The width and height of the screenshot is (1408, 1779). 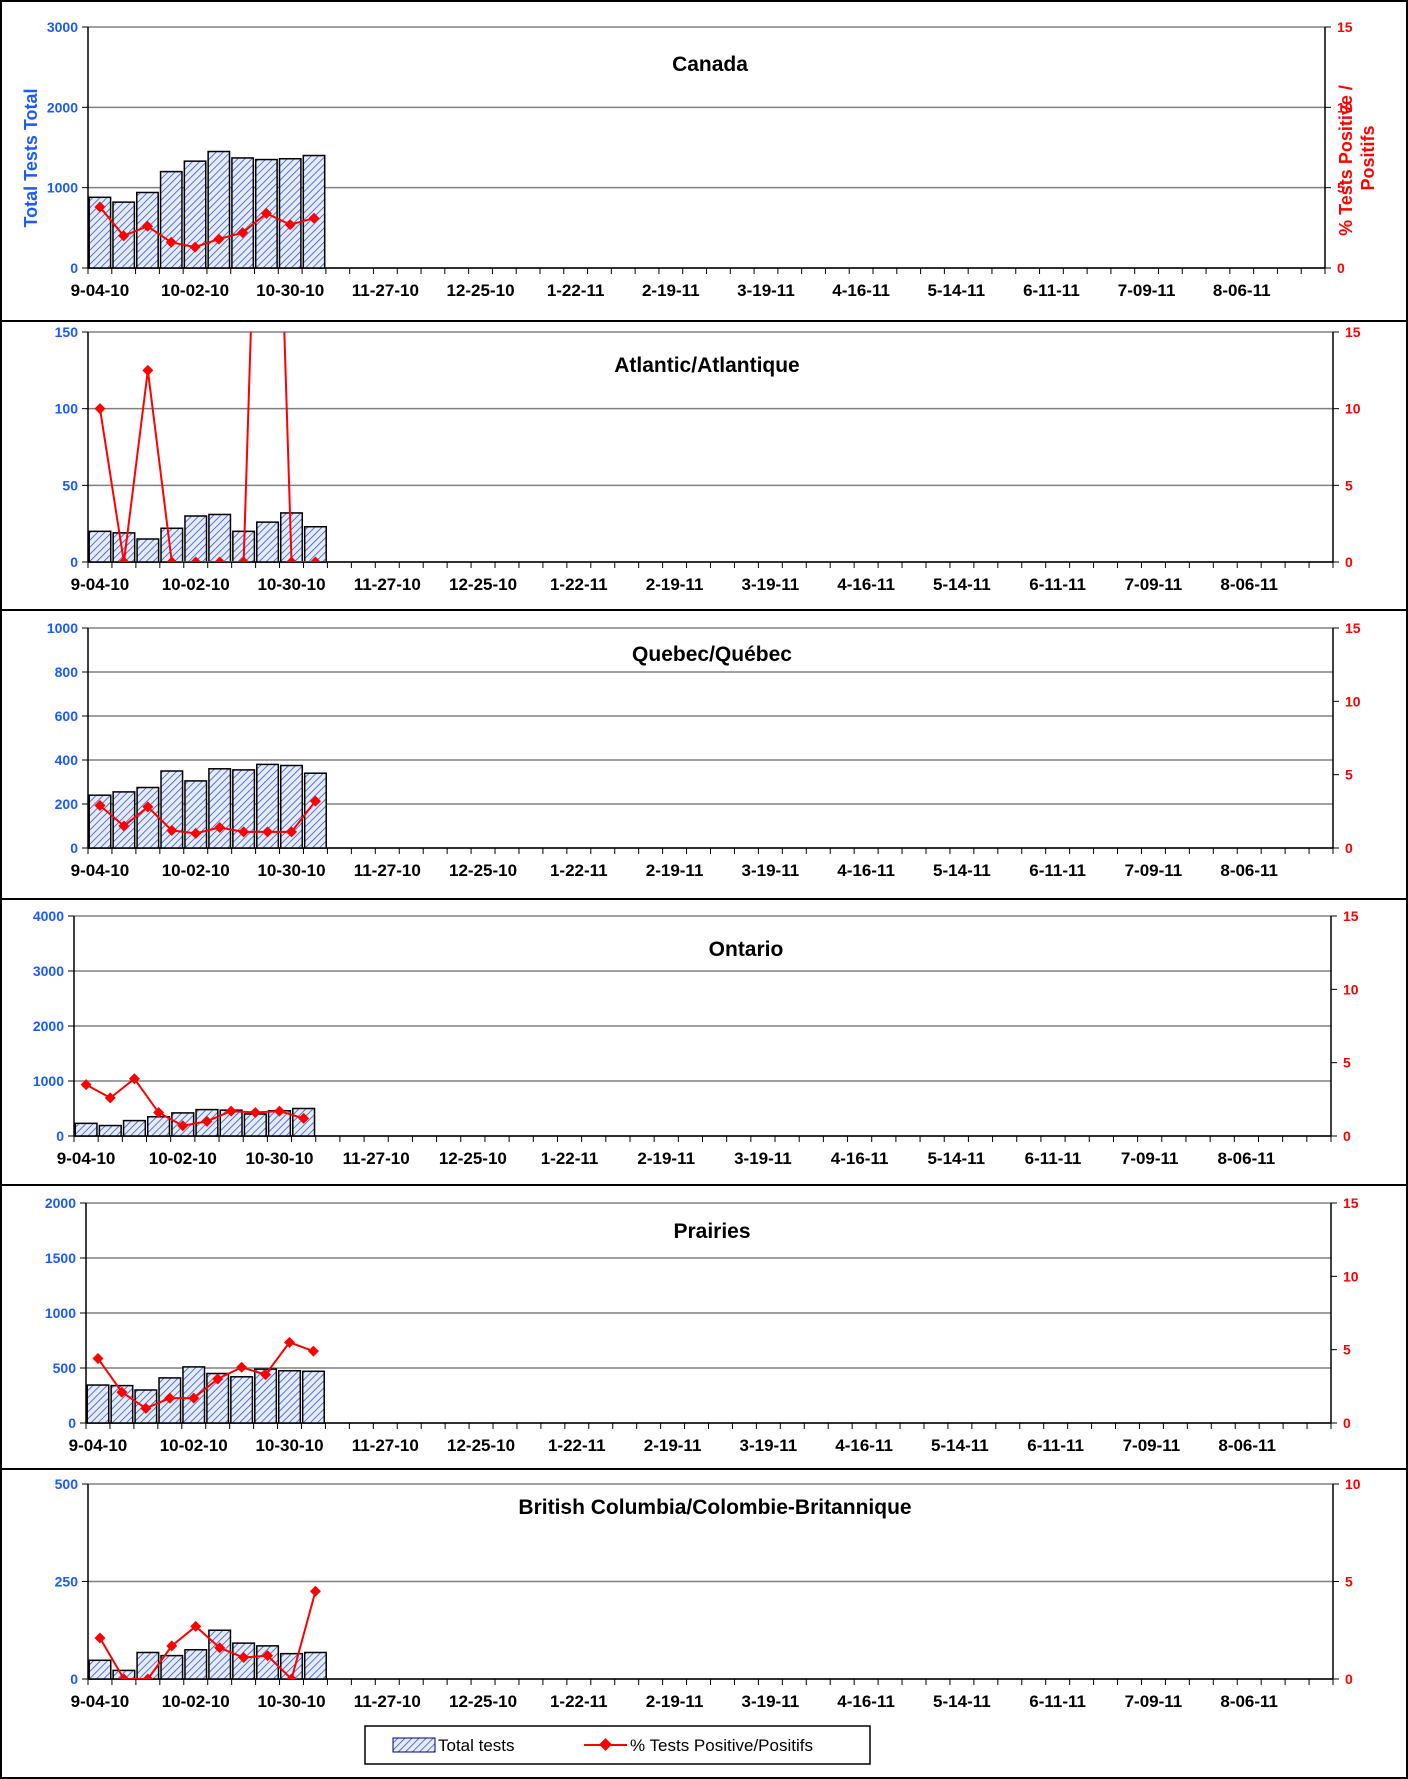 What do you see at coordinates (67, 1582) in the screenshot?
I see `left-tick-label: 250` at bounding box center [67, 1582].